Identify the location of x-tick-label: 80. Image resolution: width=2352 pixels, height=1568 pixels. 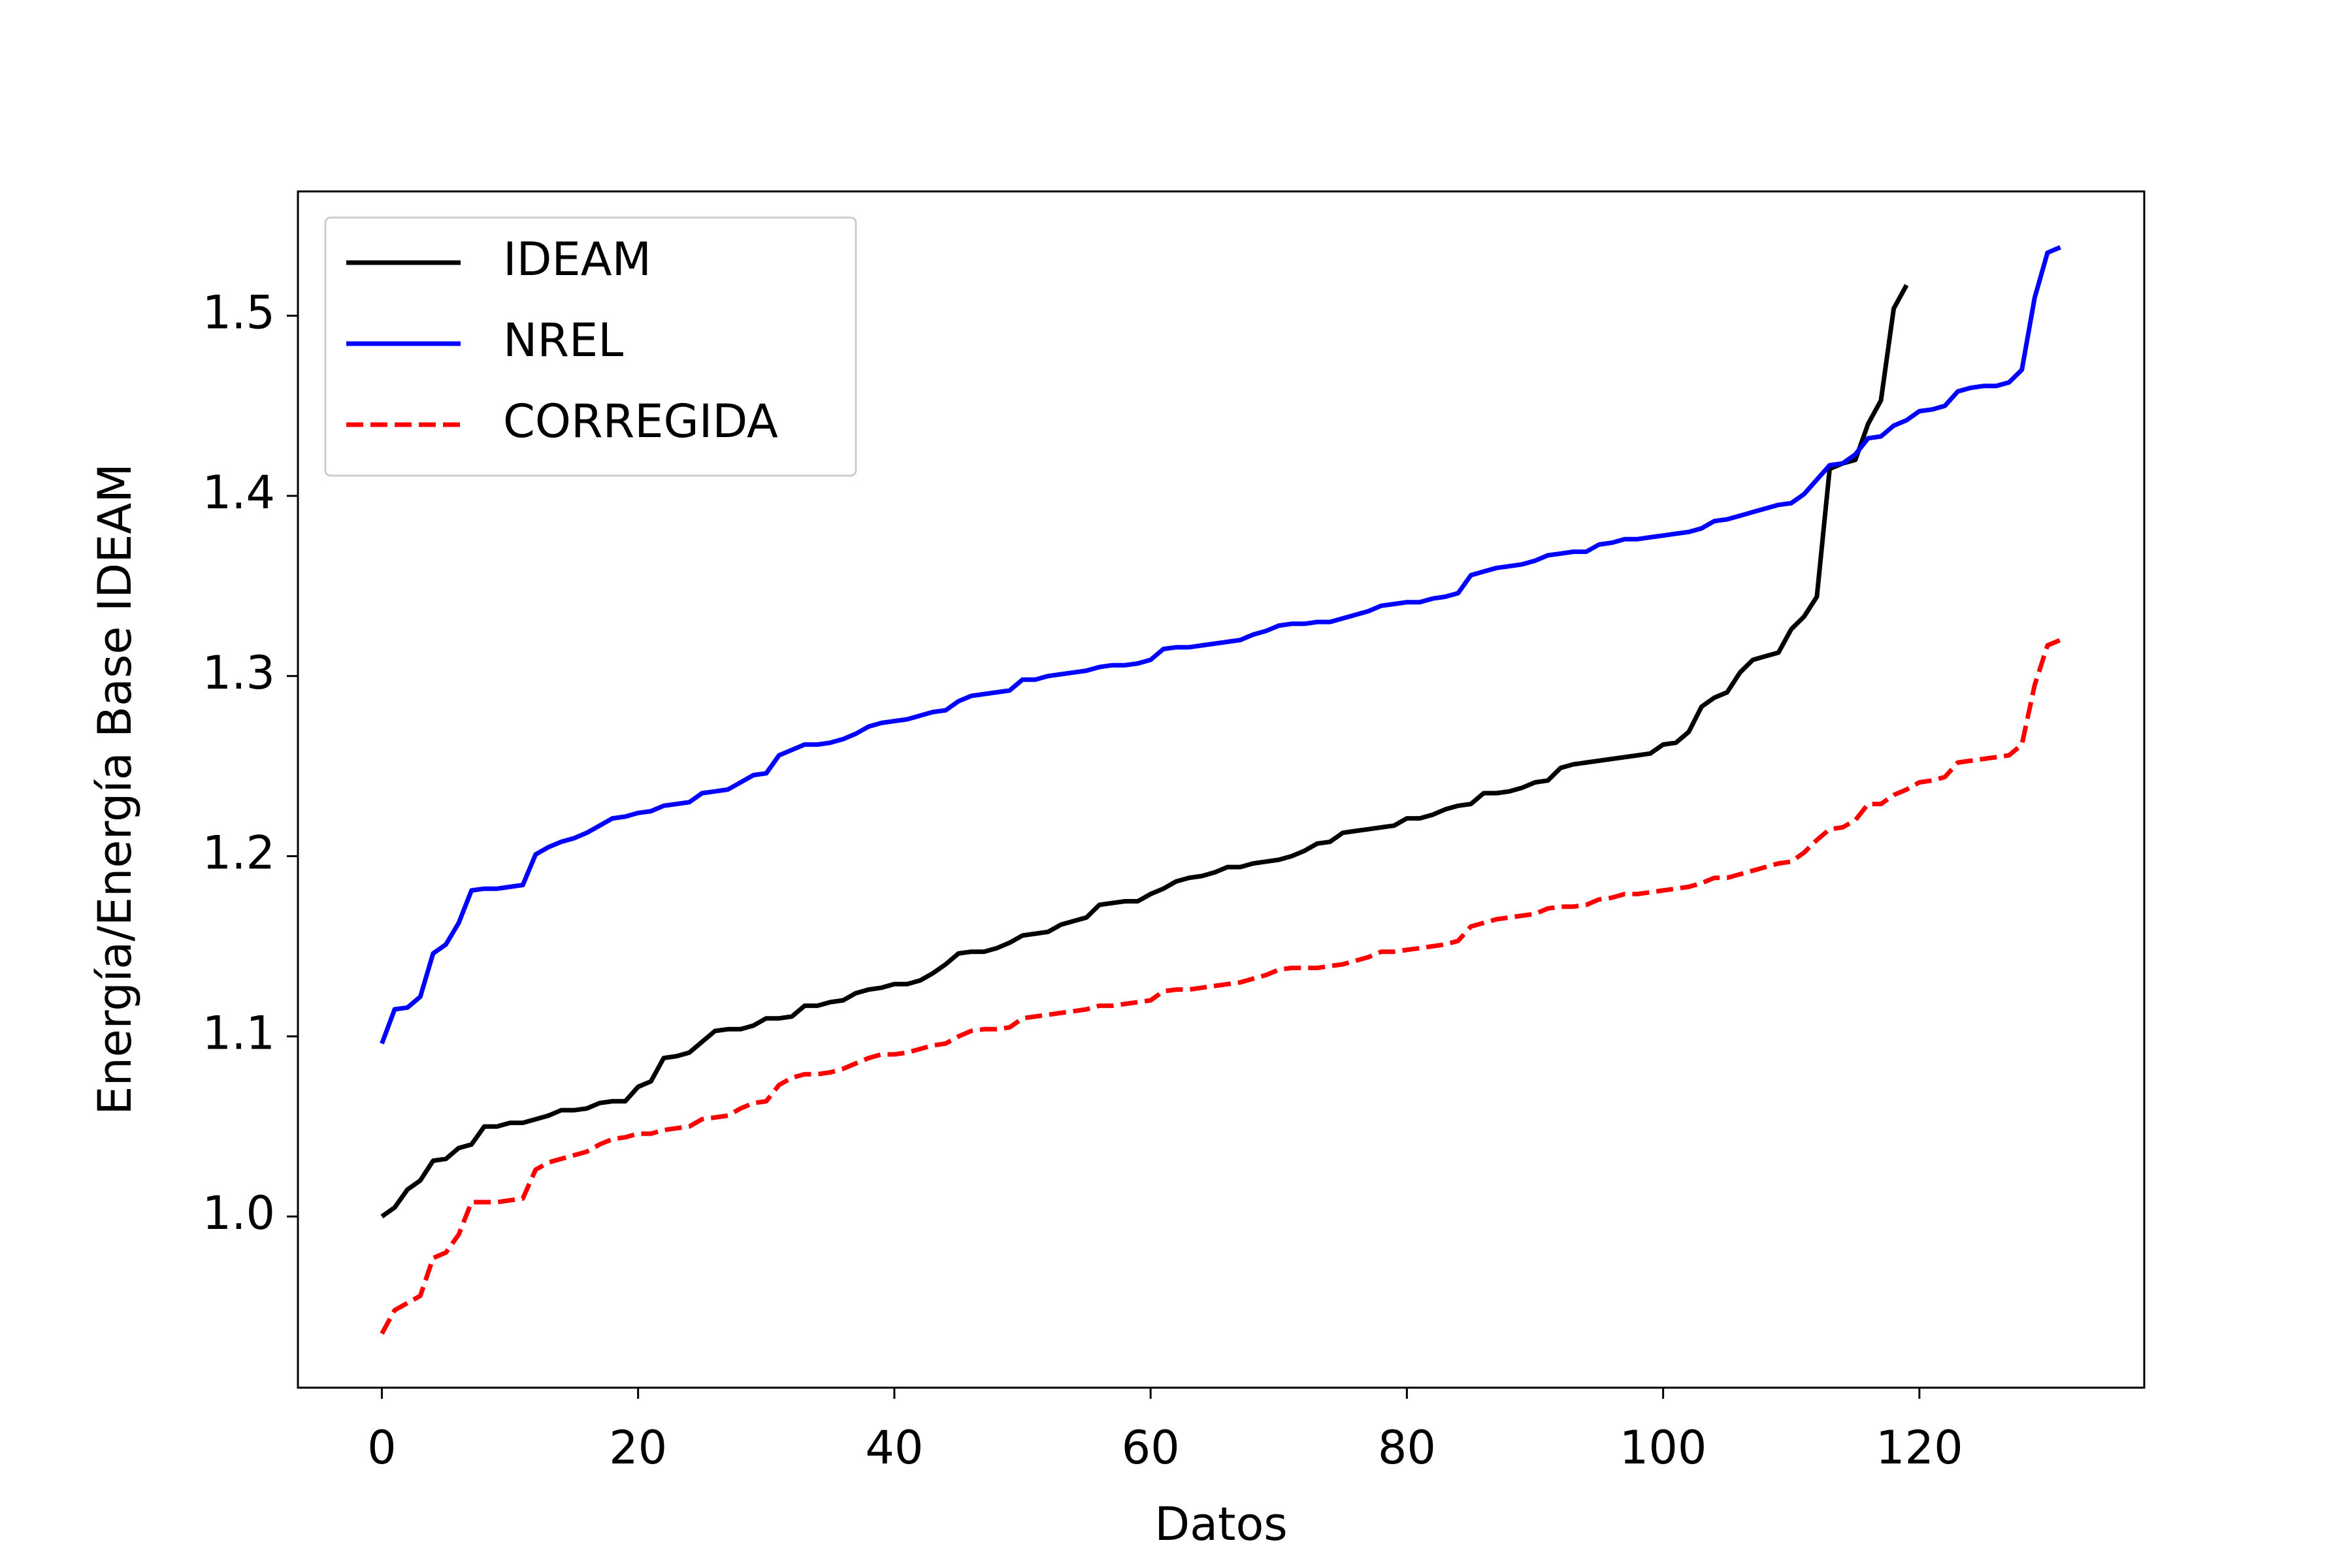
(1407, 1448).